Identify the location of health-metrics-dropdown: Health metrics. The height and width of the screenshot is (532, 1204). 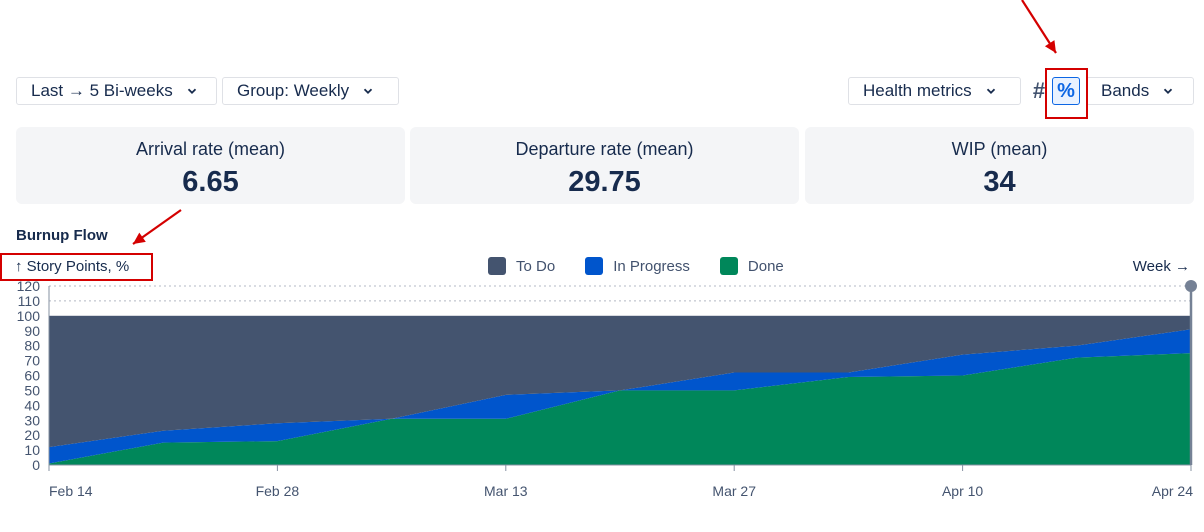
(934, 91).